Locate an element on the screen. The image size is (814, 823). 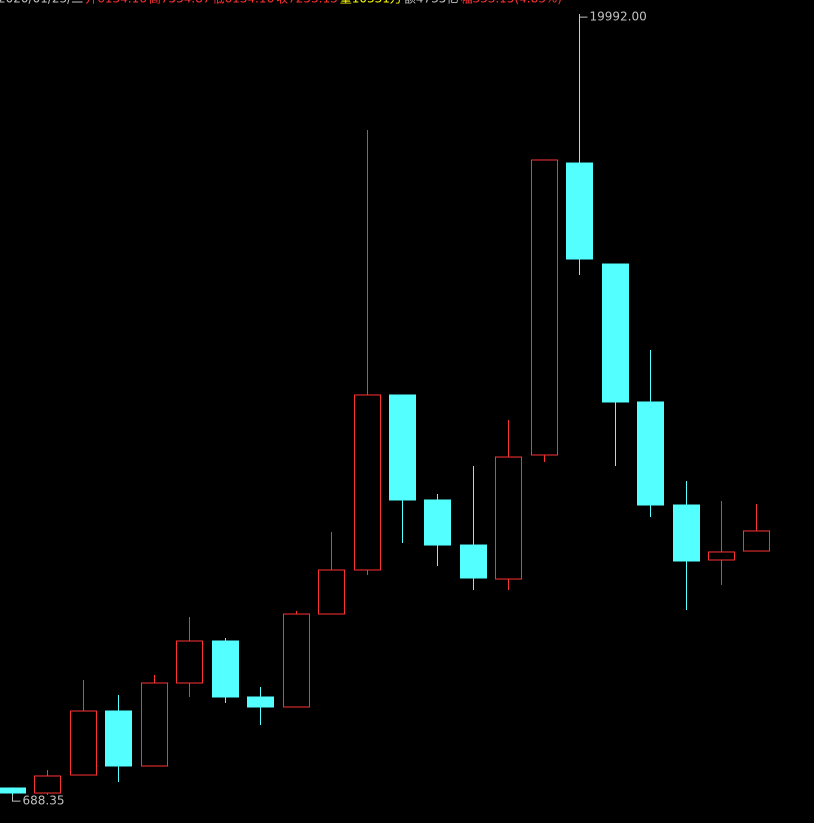
header-field: 幅333.15(4.83%) is located at coordinates (510, 3).